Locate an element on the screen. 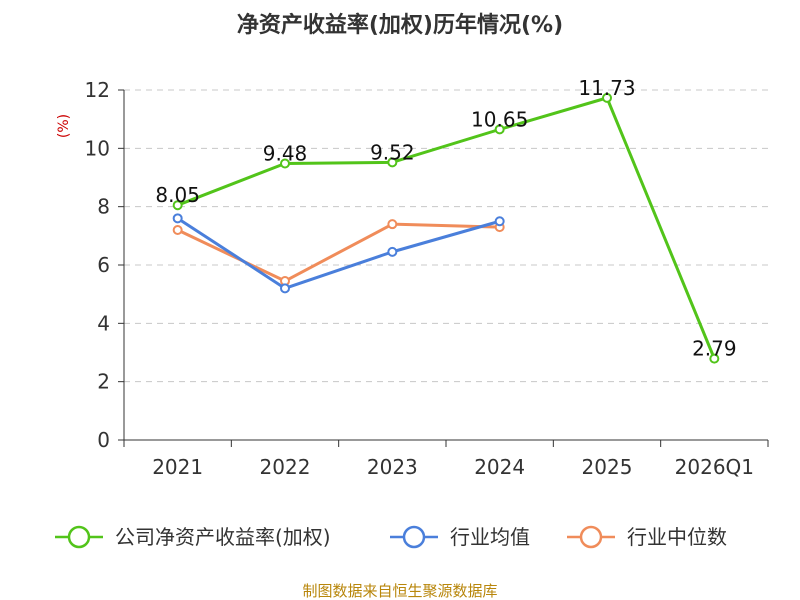 This screenshot has height=600, width=800. y-tick-label: 4 is located at coordinates (103, 323).